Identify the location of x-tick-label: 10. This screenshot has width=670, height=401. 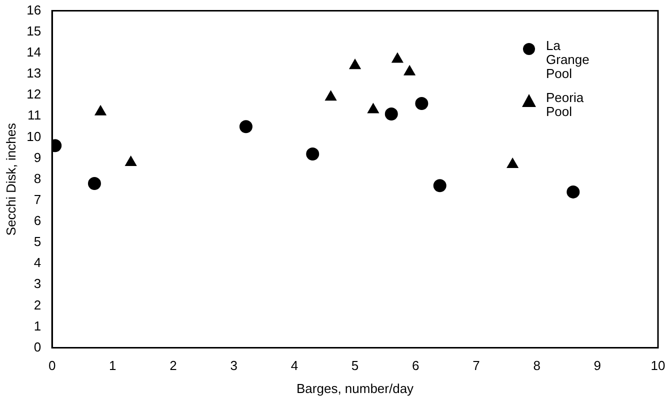
(658, 366).